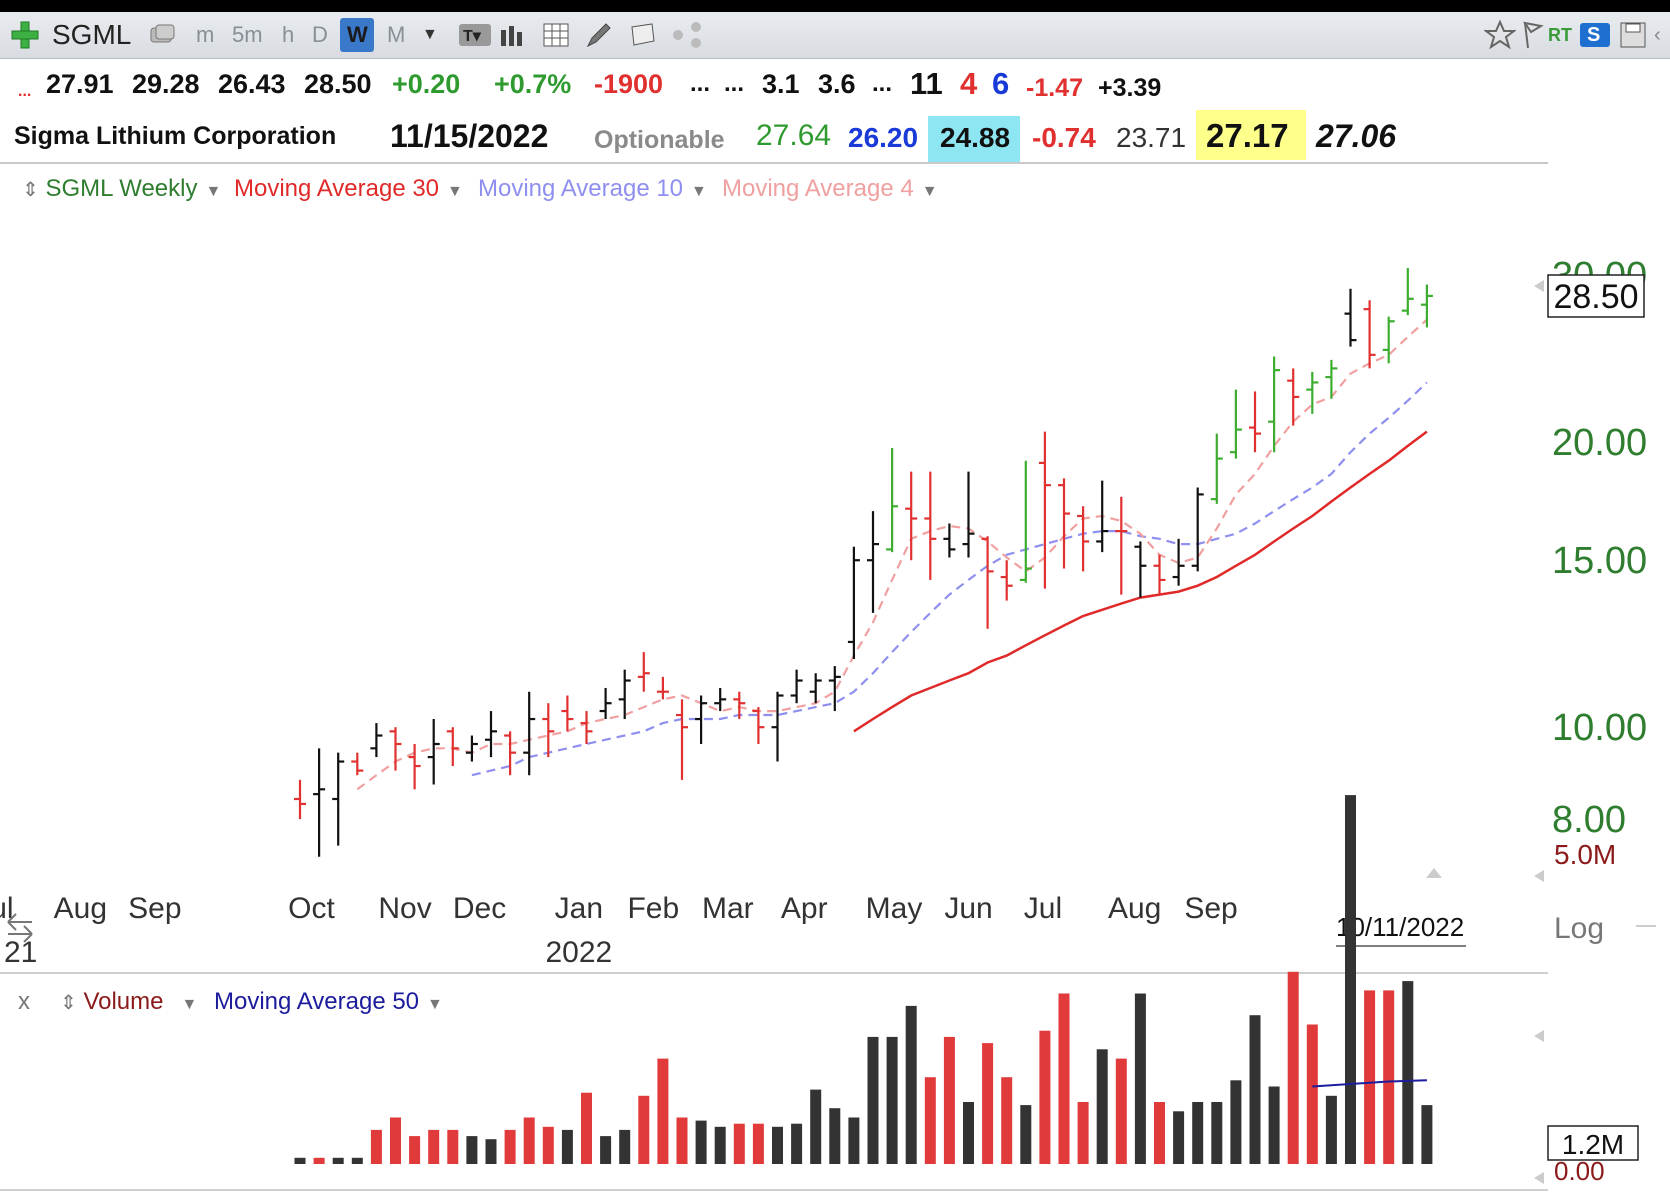 The width and height of the screenshot is (1670, 1194). Describe the element at coordinates (320, 34) in the screenshot. I see `timeframe-d: D` at that location.